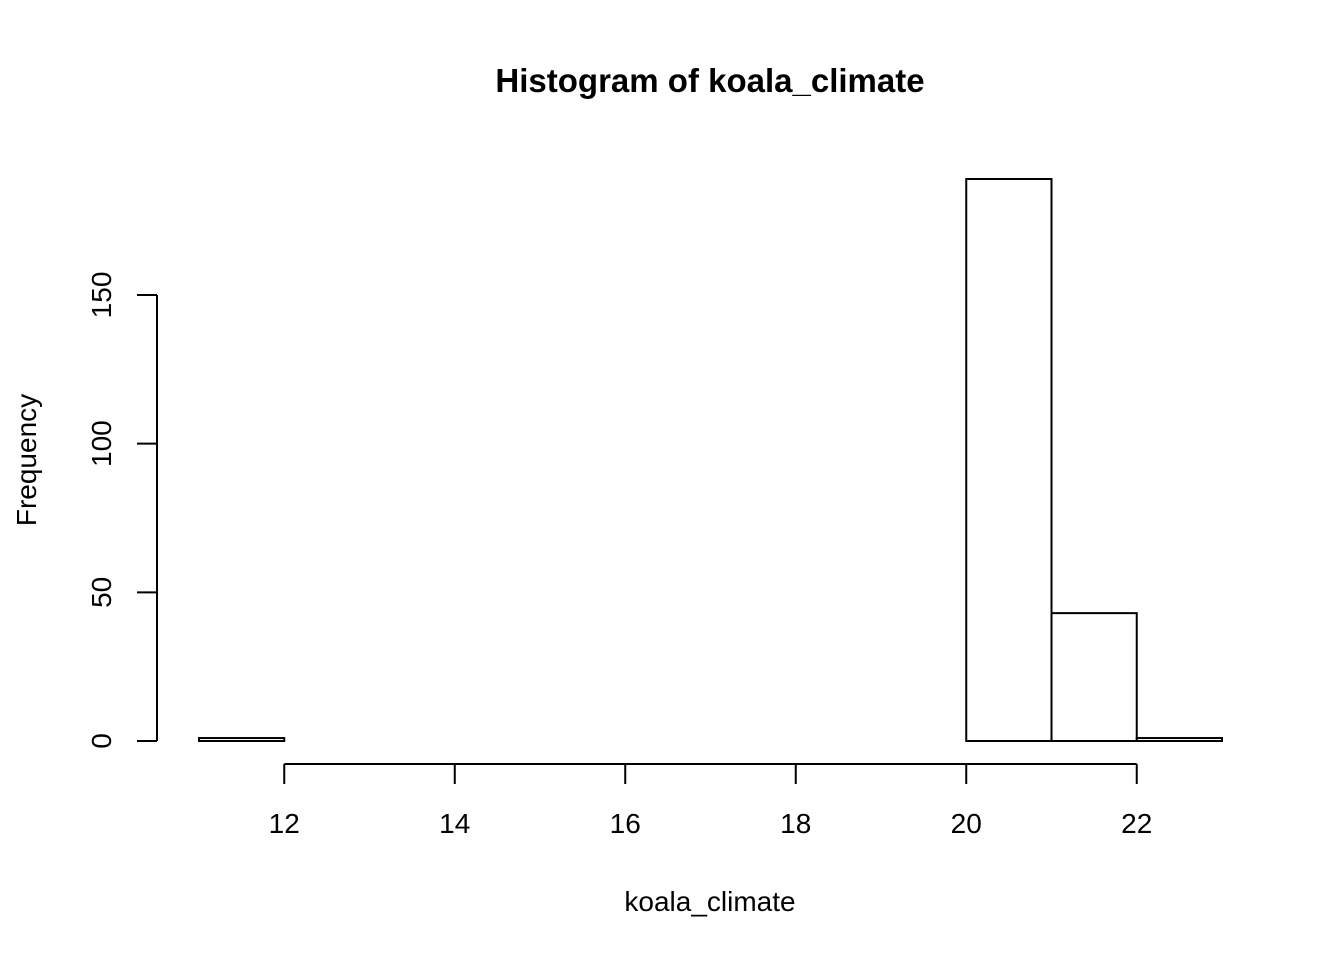 The image size is (1344, 960). Describe the element at coordinates (101, 741) in the screenshot. I see `y-tick-label-0: 0` at that location.